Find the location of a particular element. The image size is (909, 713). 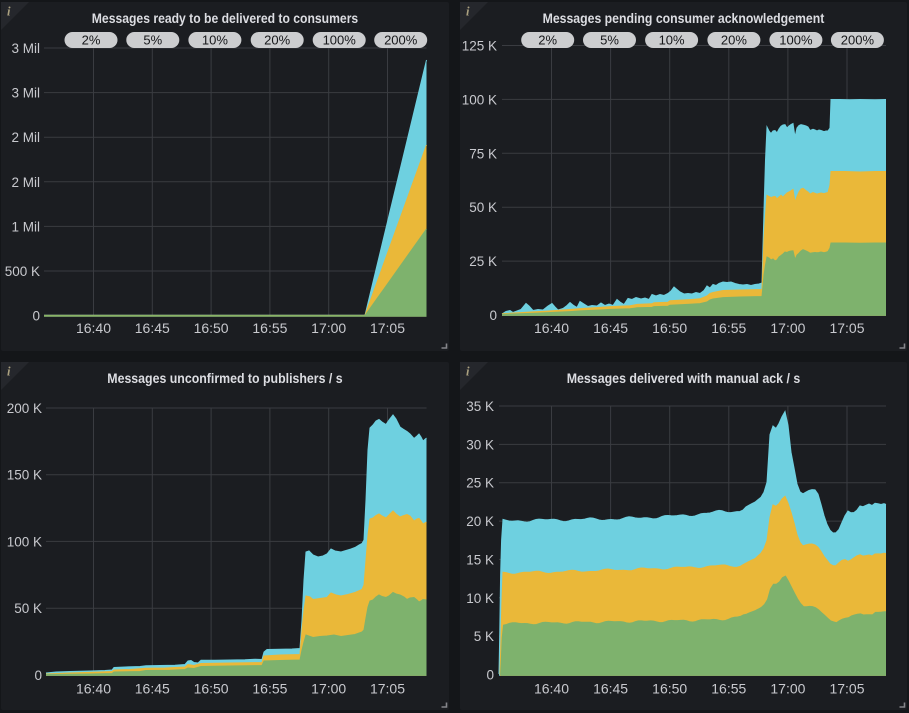

svg-text: 35 K is located at coordinates (480, 406).